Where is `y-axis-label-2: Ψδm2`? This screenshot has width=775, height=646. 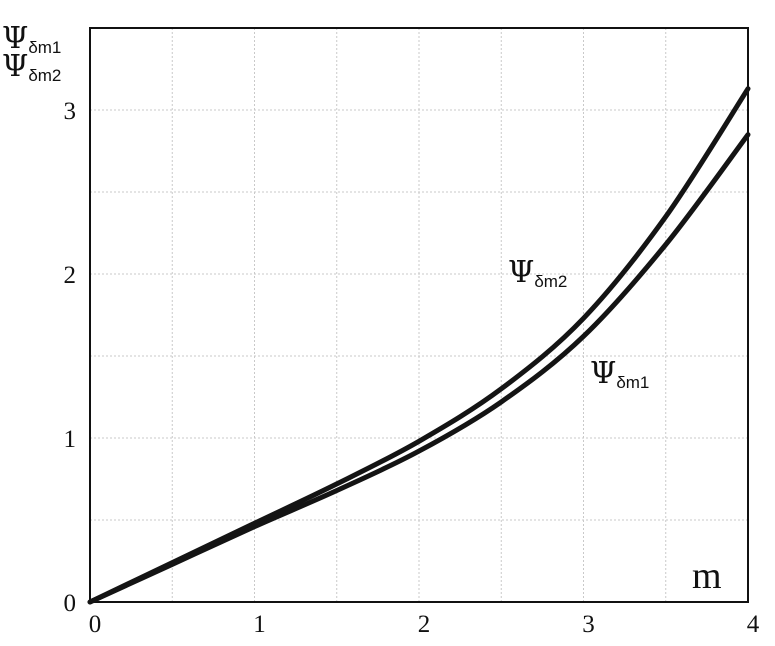
y-axis-label-2: Ψδm2 is located at coordinates (31, 67).